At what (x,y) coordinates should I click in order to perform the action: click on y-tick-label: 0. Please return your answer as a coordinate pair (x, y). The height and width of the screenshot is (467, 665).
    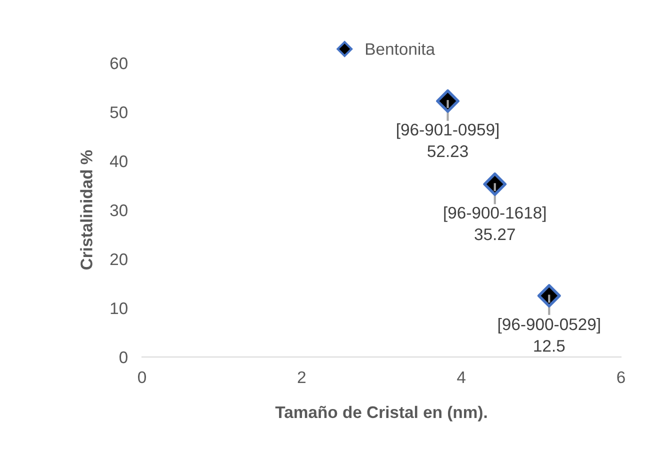
    Looking at the image, I should click on (123, 357).